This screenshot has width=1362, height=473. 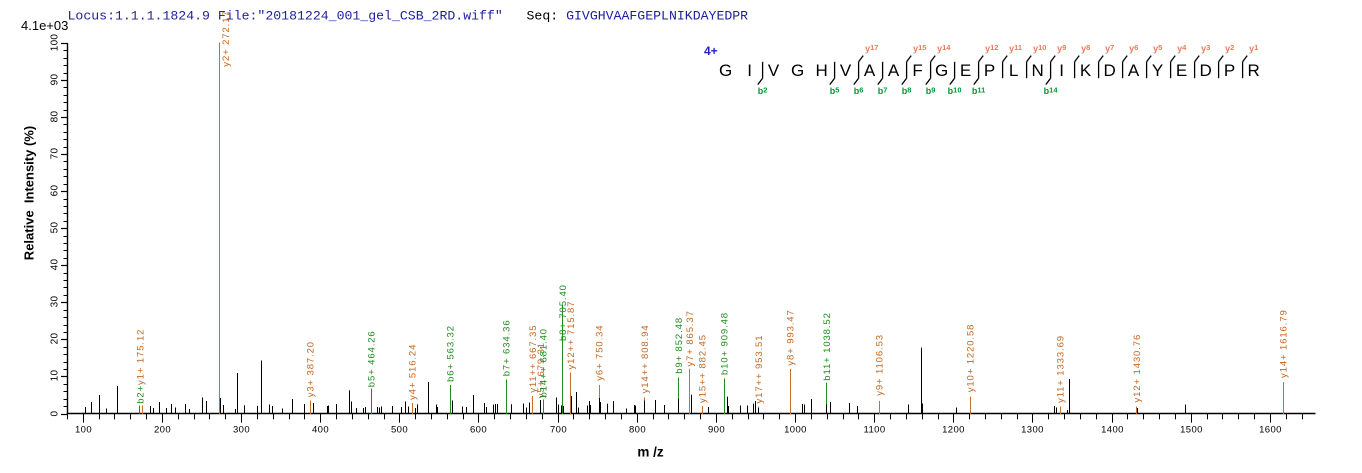 I want to click on svg-text: b14++ 681.40, so click(x=543, y=362).